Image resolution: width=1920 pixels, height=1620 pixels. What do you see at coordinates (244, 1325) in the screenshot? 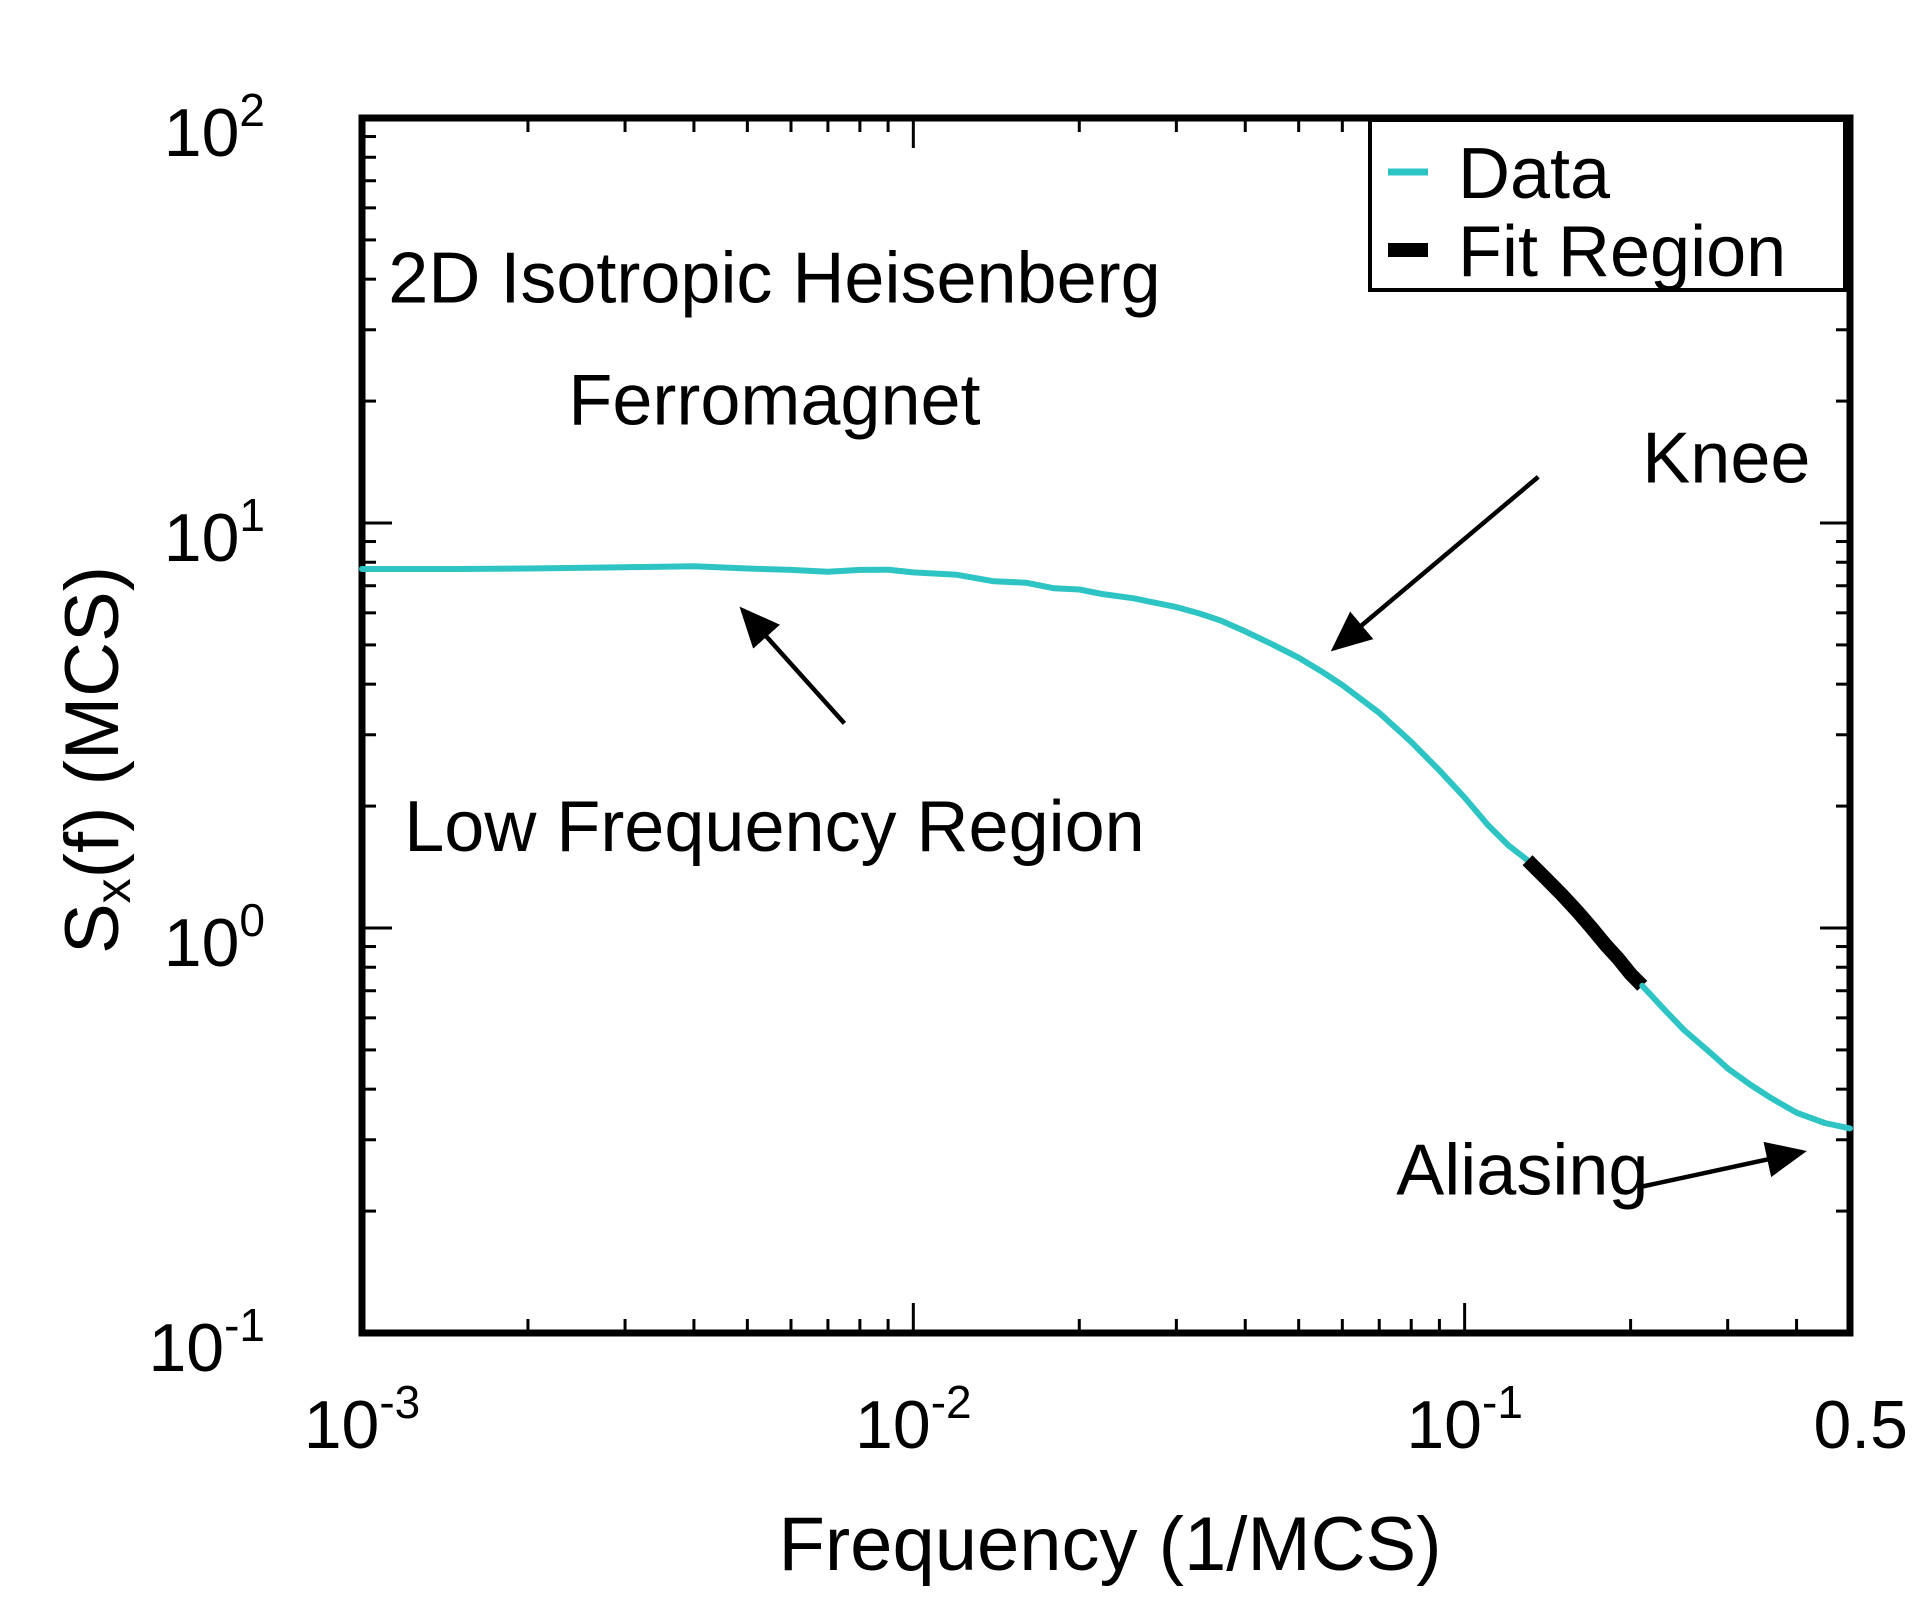
I see `y-tick-label-exponent: -1` at bounding box center [244, 1325].